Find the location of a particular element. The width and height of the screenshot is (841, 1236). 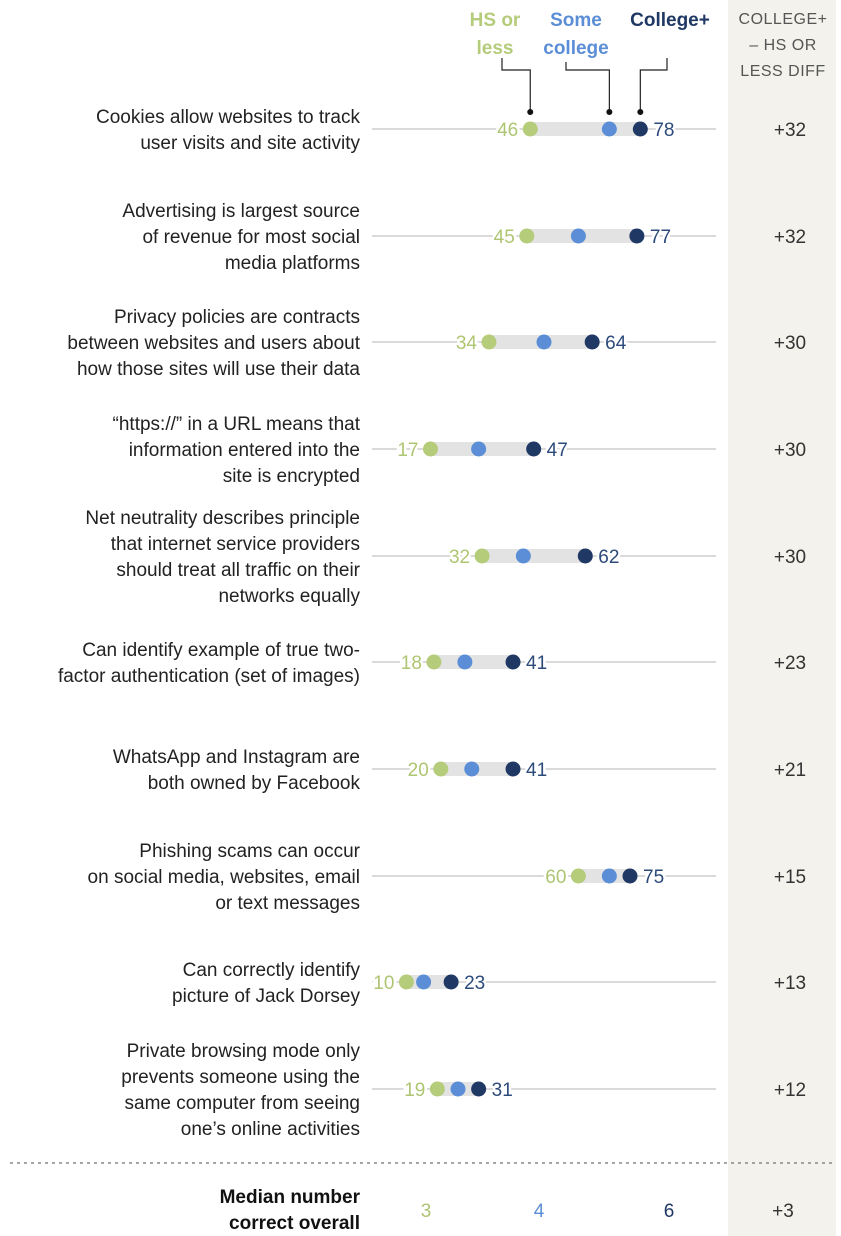

value-hs-label: 17 is located at coordinates (407, 450).